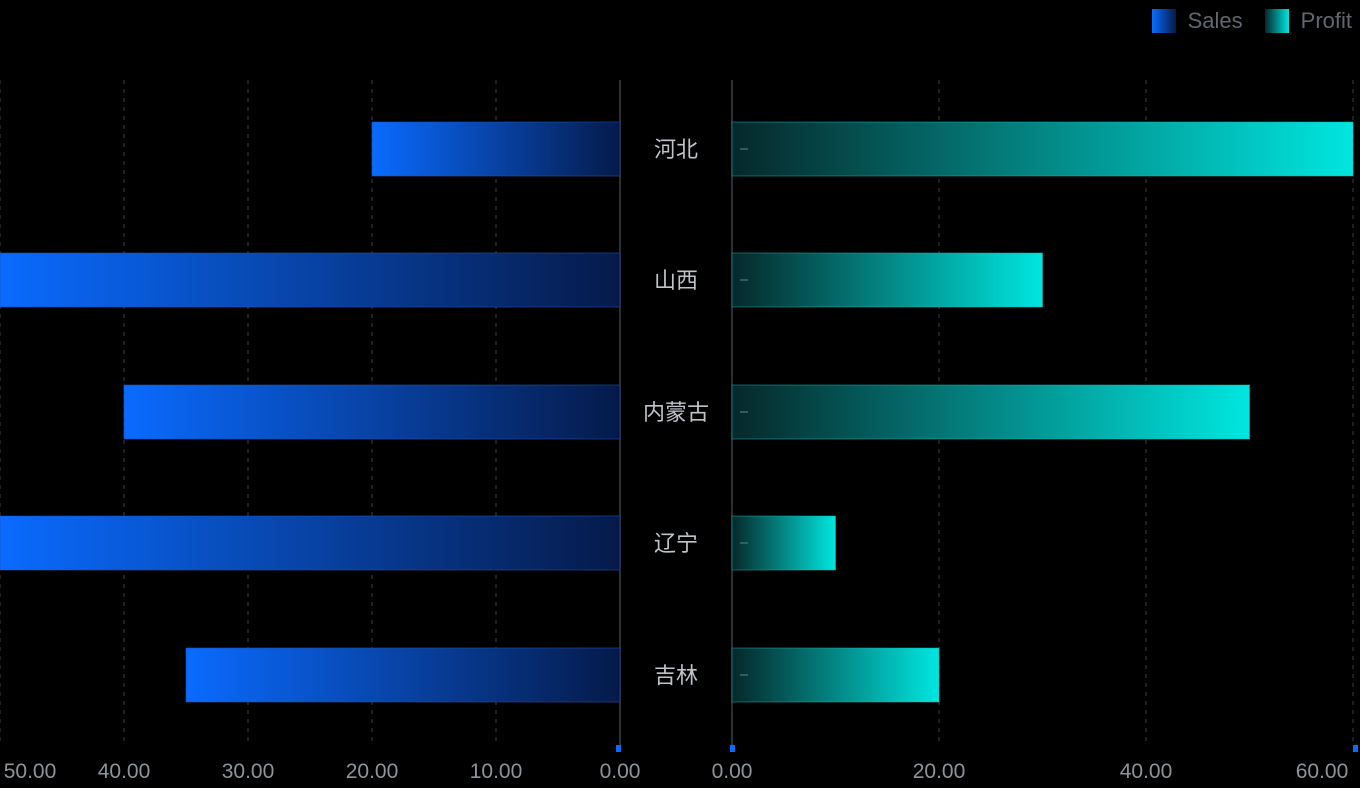 This screenshot has width=1360, height=788. I want to click on legend-item-sales: Sales, so click(1197, 21).